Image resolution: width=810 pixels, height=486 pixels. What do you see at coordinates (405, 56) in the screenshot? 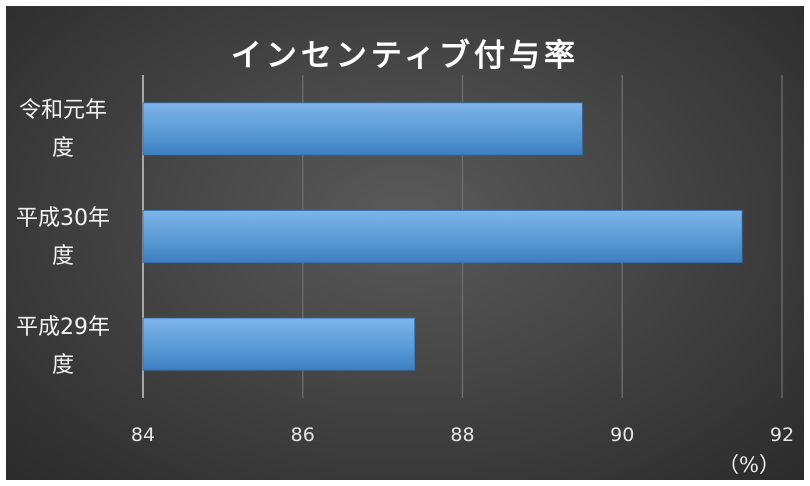
I see `chart-title: インセンティブ付与率` at bounding box center [405, 56].